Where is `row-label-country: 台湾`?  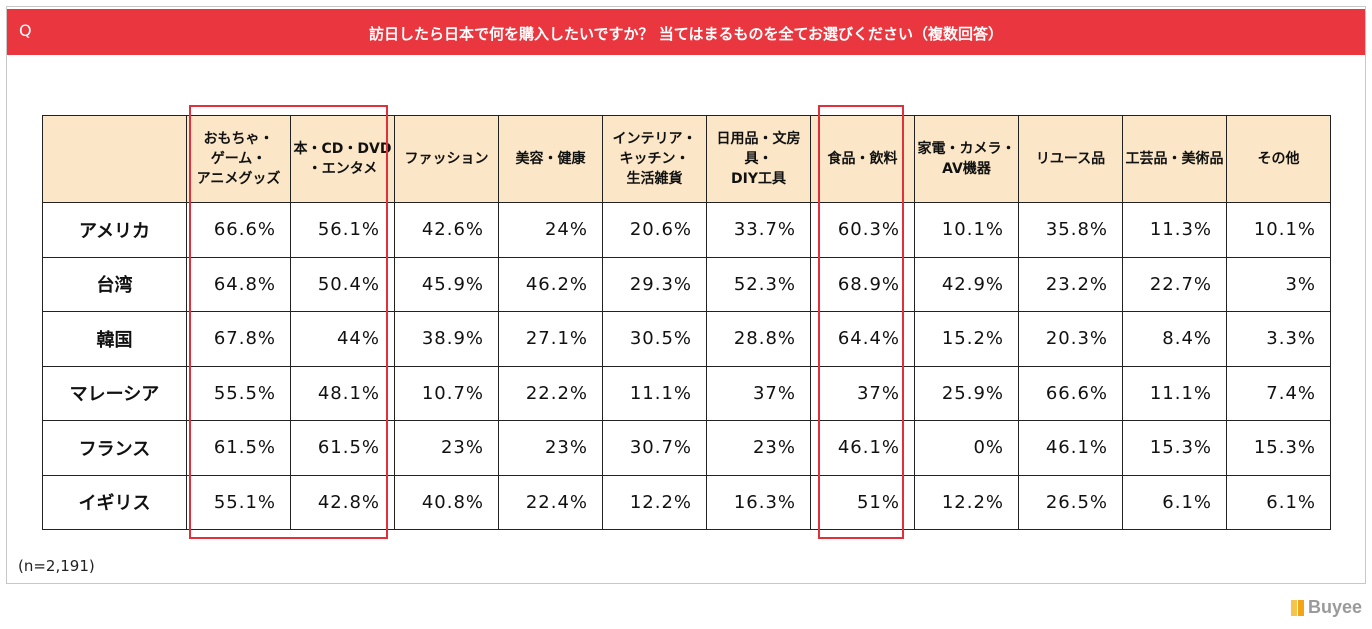
row-label-country: 台湾 is located at coordinates (114, 284).